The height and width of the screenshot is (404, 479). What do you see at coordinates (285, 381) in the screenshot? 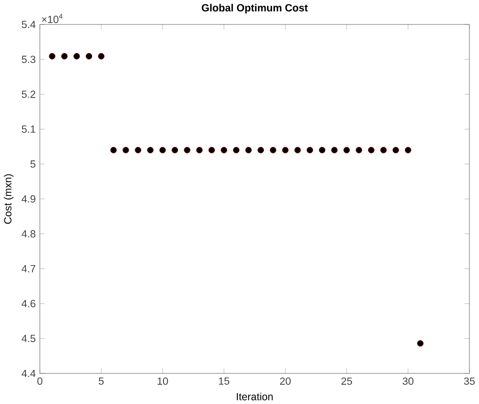
I see `x-tick-label: 20` at bounding box center [285, 381].